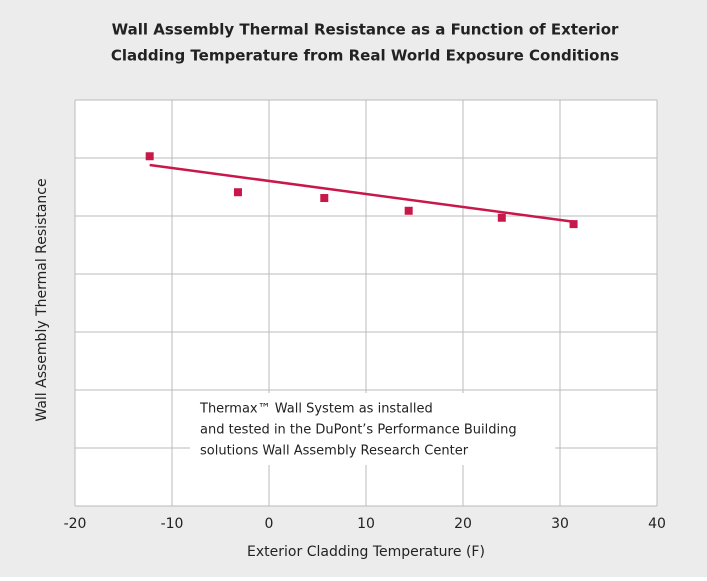  What do you see at coordinates (42, 299) in the screenshot?
I see `y-axis-label: Wall Assembly Thermal Resistance` at bounding box center [42, 299].